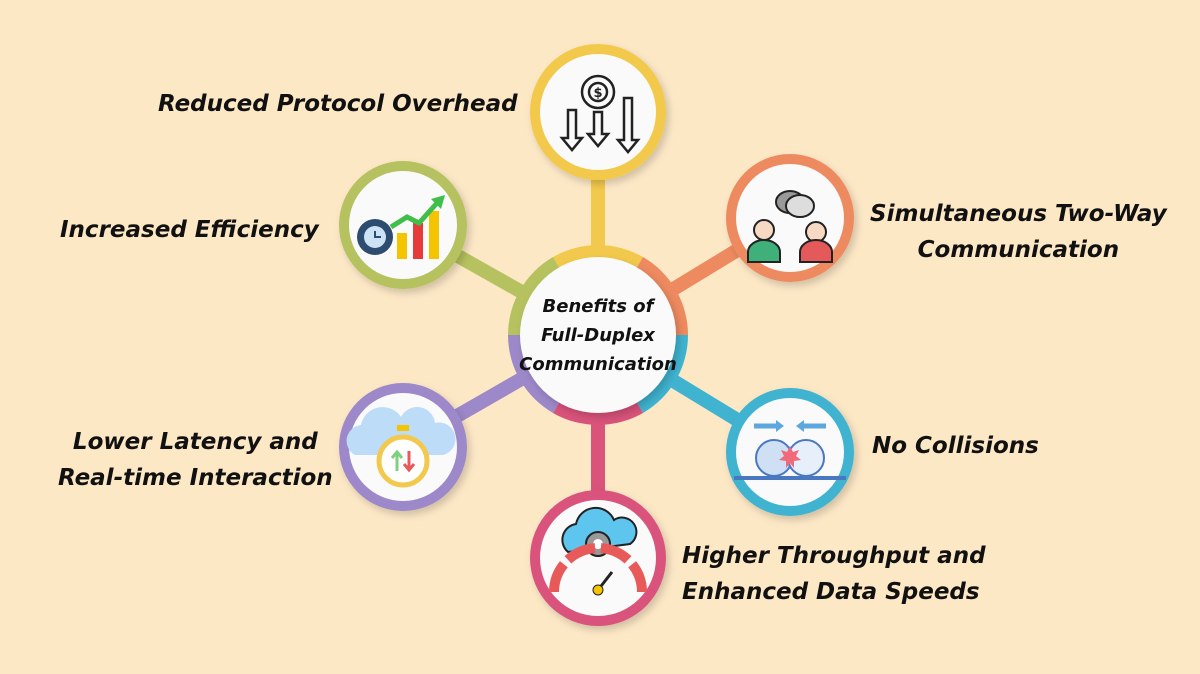  I want to click on center-inner, so click(598, 335).